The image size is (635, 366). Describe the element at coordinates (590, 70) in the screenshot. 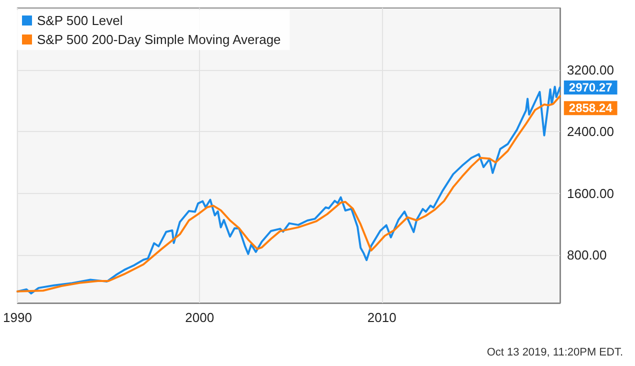

I see `y-tick-label: 3200.00` at that location.